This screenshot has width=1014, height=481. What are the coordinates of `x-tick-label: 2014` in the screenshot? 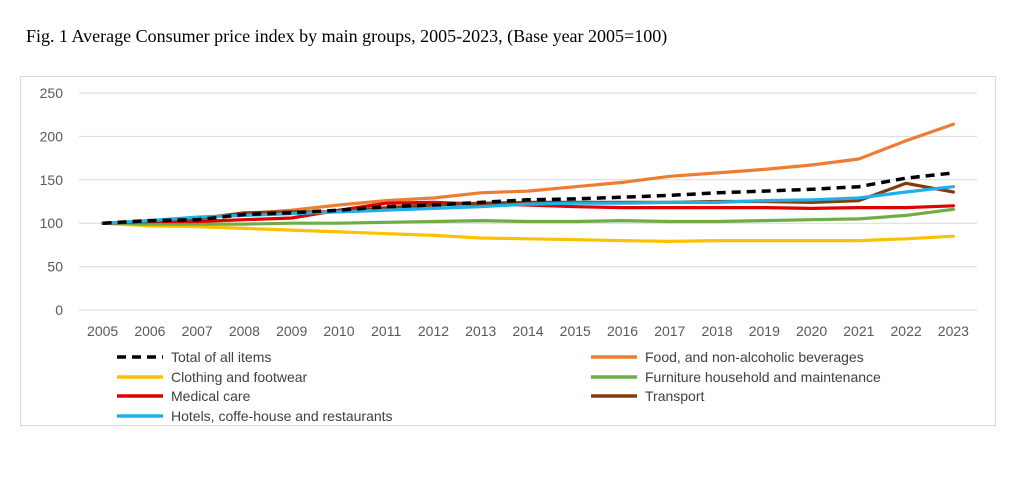 It's located at (527, 331).